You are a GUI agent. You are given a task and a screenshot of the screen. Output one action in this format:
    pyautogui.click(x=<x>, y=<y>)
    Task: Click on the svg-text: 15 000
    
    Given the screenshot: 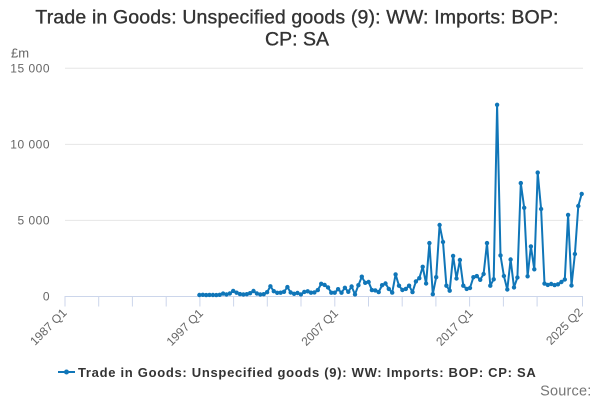 What is the action you would take?
    pyautogui.click(x=30, y=69)
    